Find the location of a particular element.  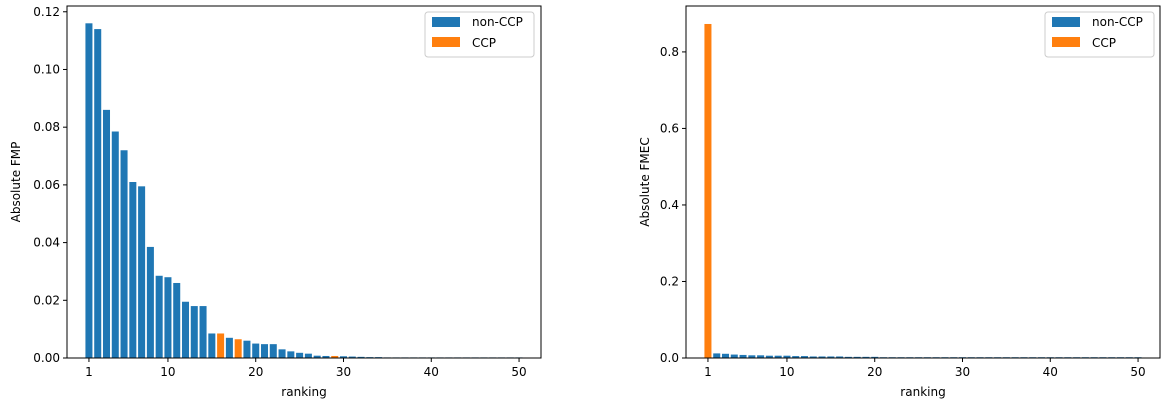

y-tick-label: 0.2 is located at coordinates (669, 281).